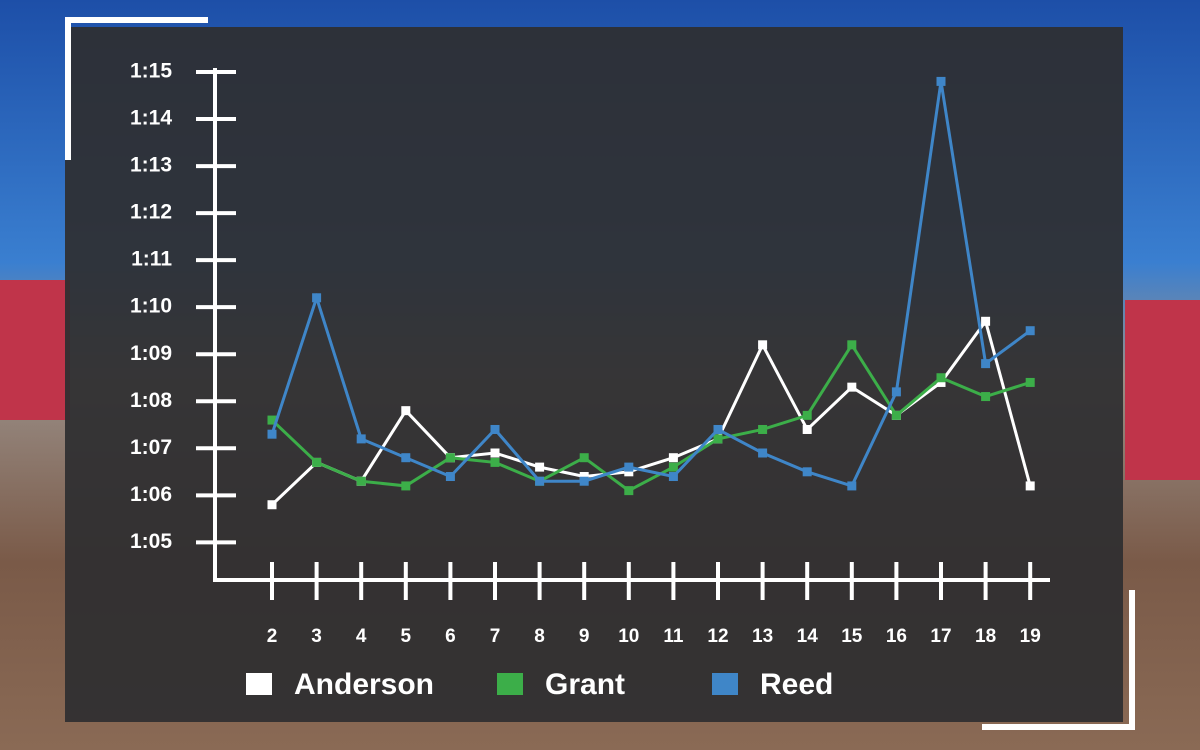 The image size is (1200, 750). What do you see at coordinates (151, 447) in the screenshot?
I see `y-tick-label: 1:07` at bounding box center [151, 447].